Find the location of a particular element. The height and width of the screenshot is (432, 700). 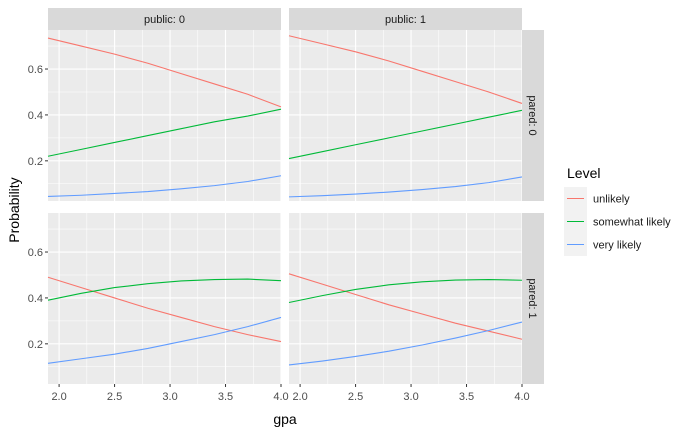

legend-item: very likely is located at coordinates (603, 244).